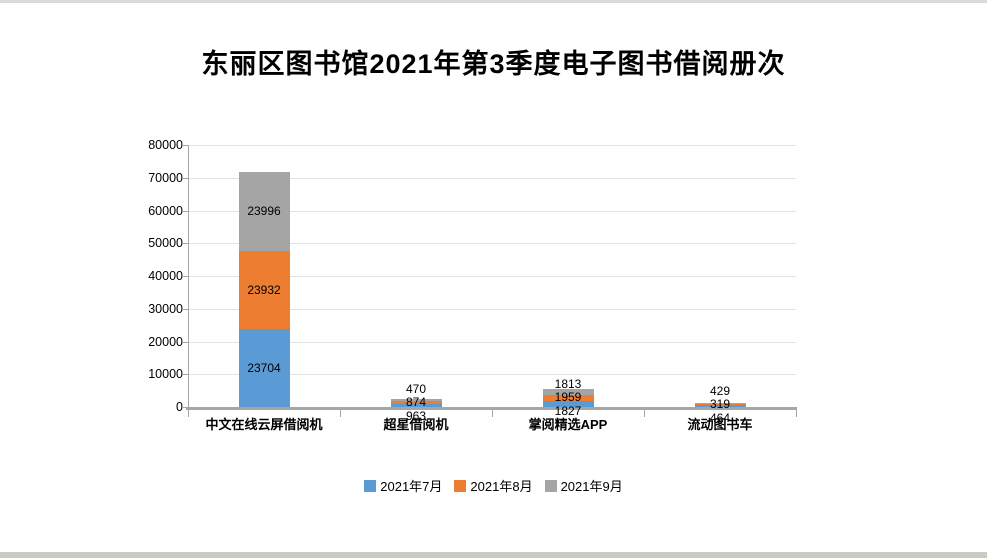 This screenshot has width=987, height=558. What do you see at coordinates (720, 417) in the screenshot?
I see `data-label: 464` at bounding box center [720, 417].